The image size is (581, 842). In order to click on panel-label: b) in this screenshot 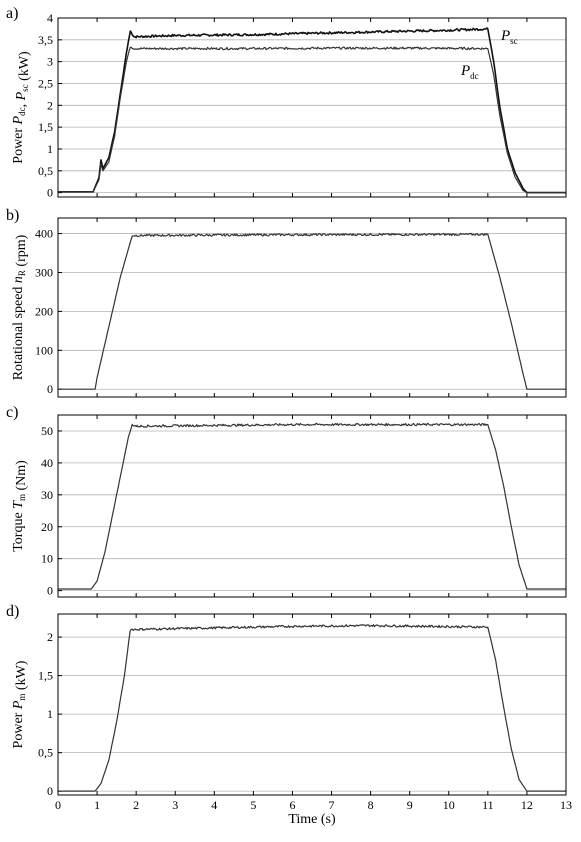, I will do `click(12, 215)`.